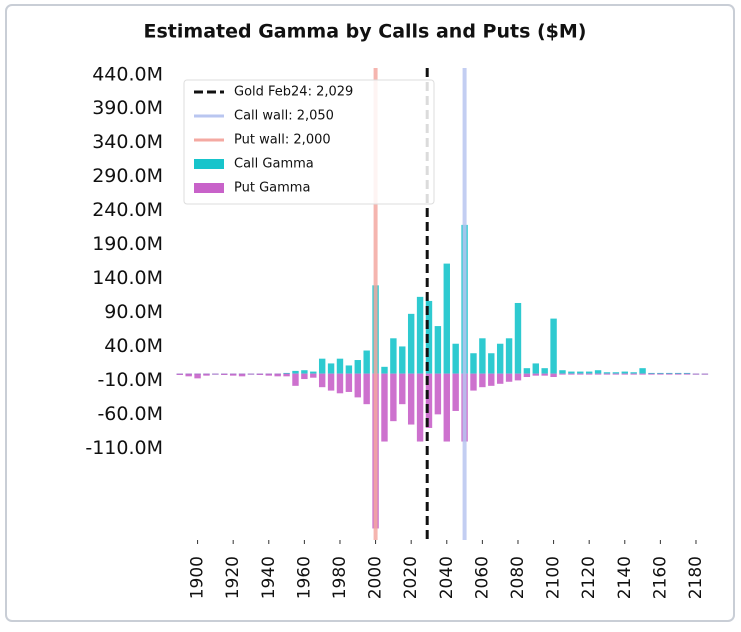 The image size is (741, 632). I want to click on legend-label: Call wall: 2,050, so click(284, 116).